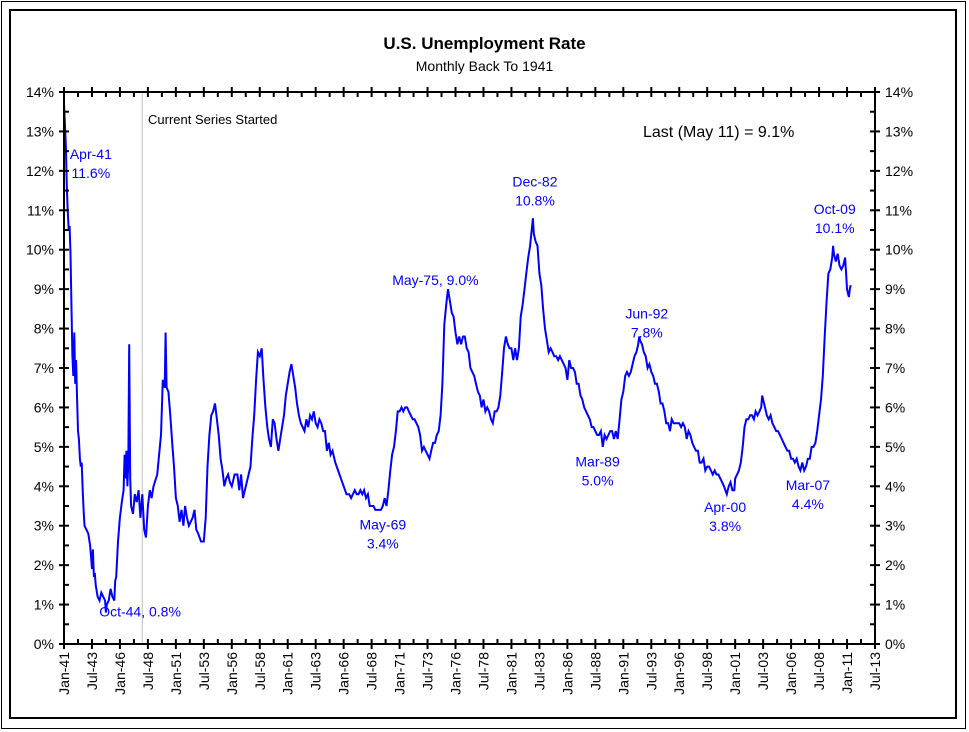 This screenshot has height=732, width=969. Describe the element at coordinates (44, 605) in the screenshot. I see `y-tick-label-left: 1%` at that location.